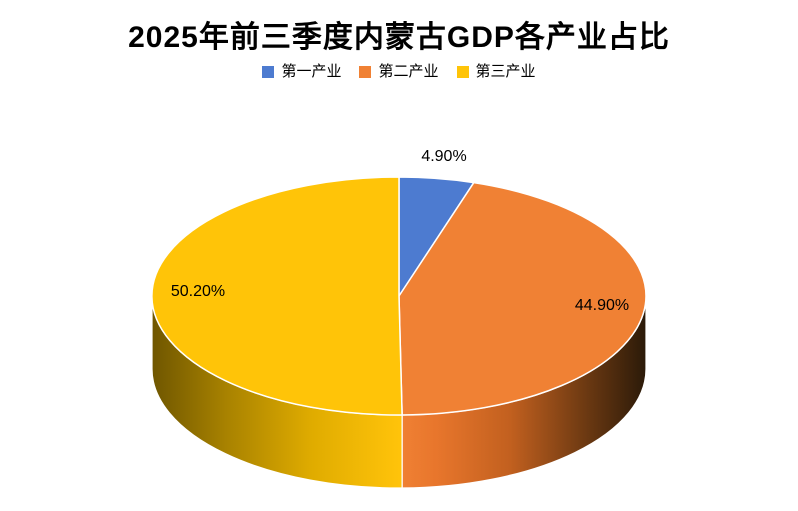 Image resolution: width=798 pixels, height=511 pixels. What do you see at coordinates (311, 71) in the screenshot?
I see `legend-label-industry-1: 第一产业` at bounding box center [311, 71].